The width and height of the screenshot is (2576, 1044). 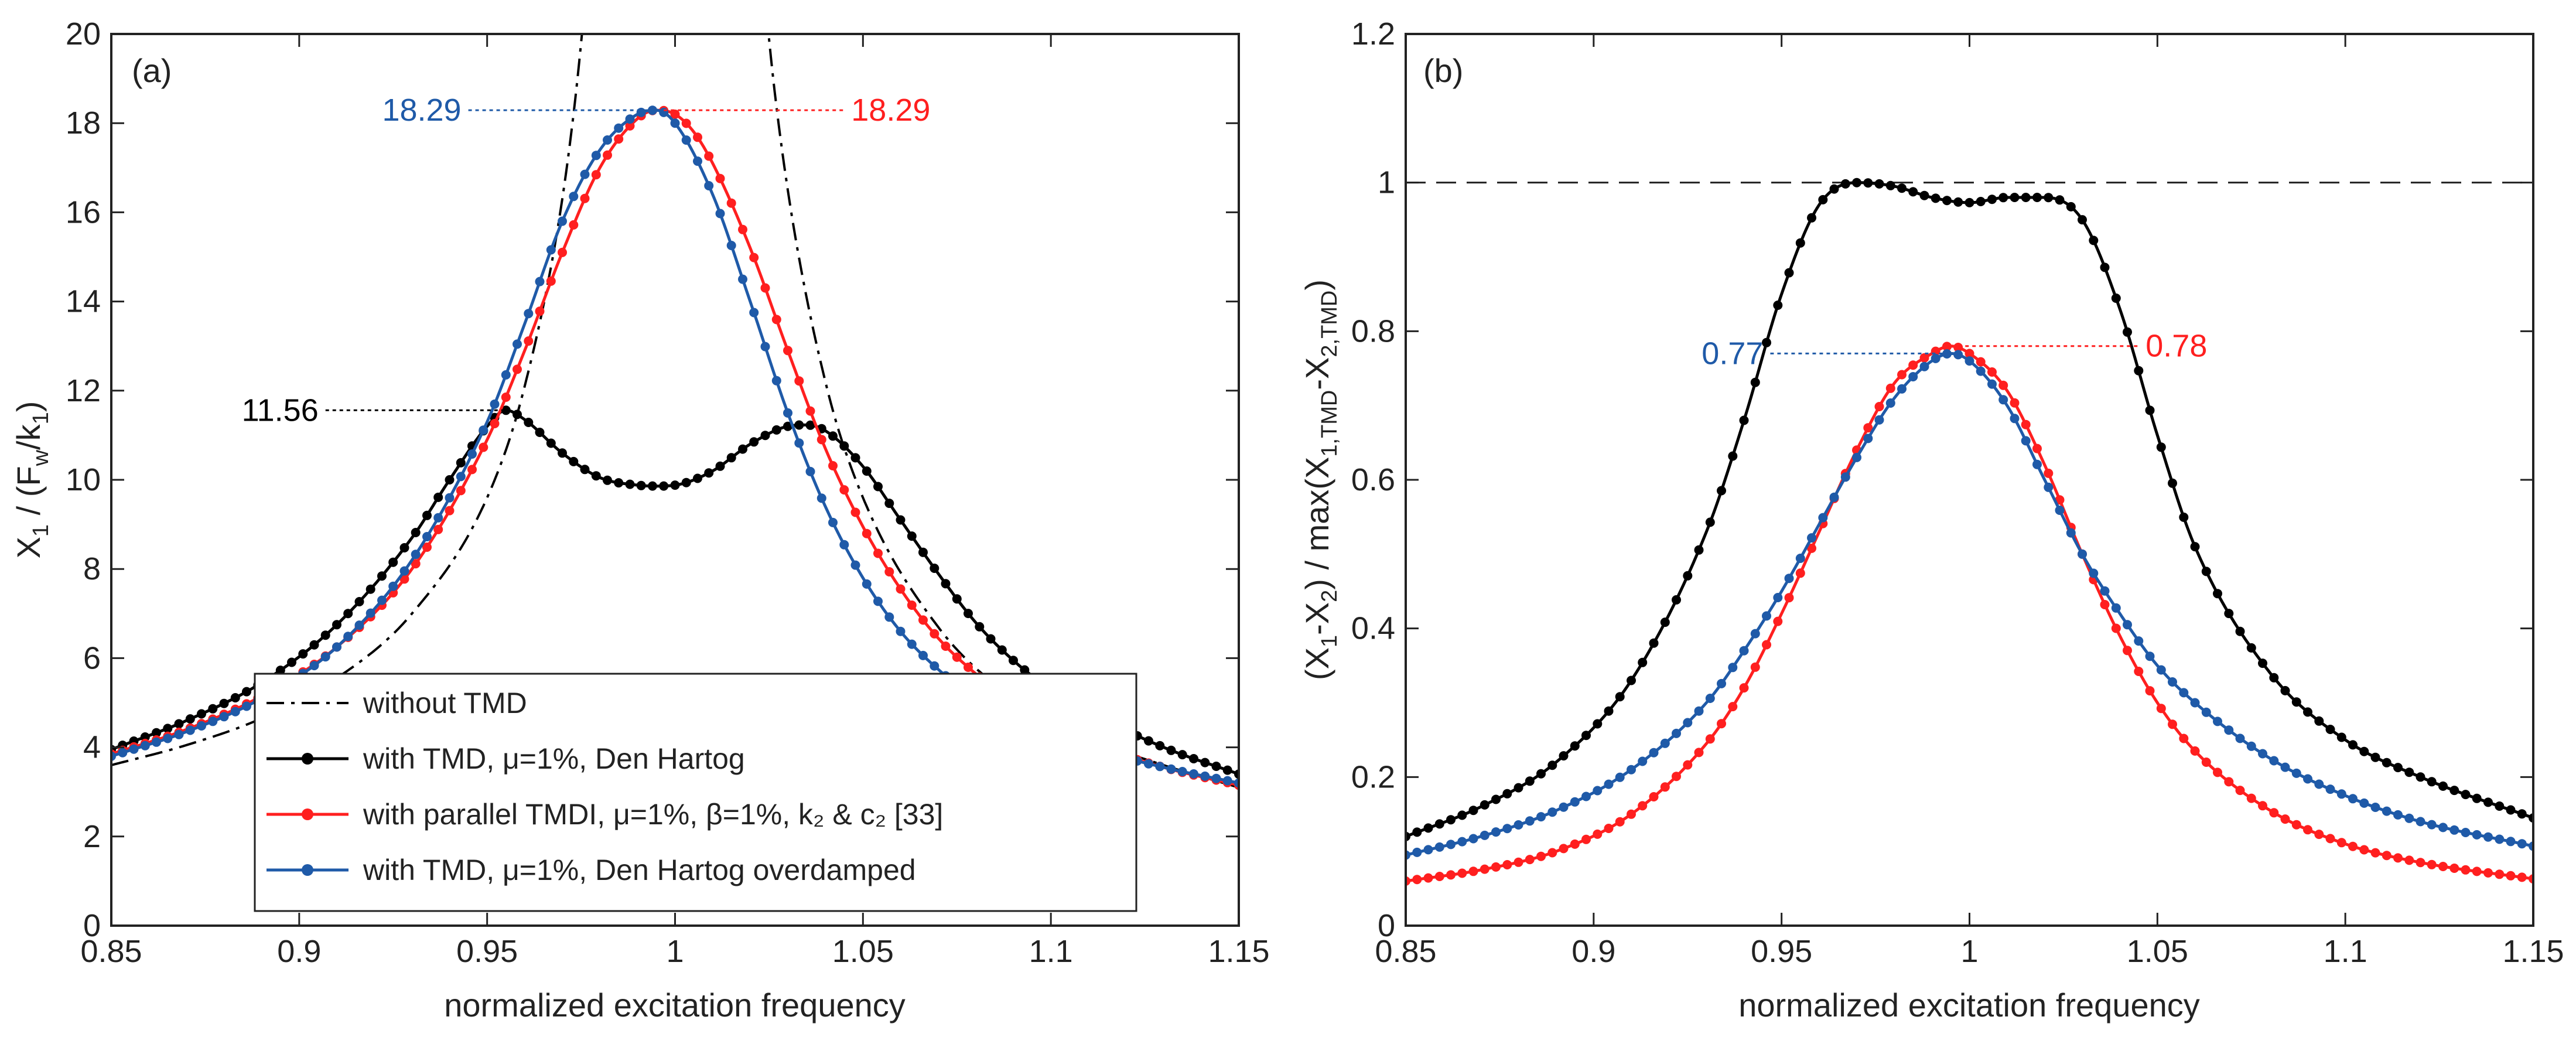 I want to click on panel-b-xlabel: normalized excitation frequency, so click(x=1969, y=1005).